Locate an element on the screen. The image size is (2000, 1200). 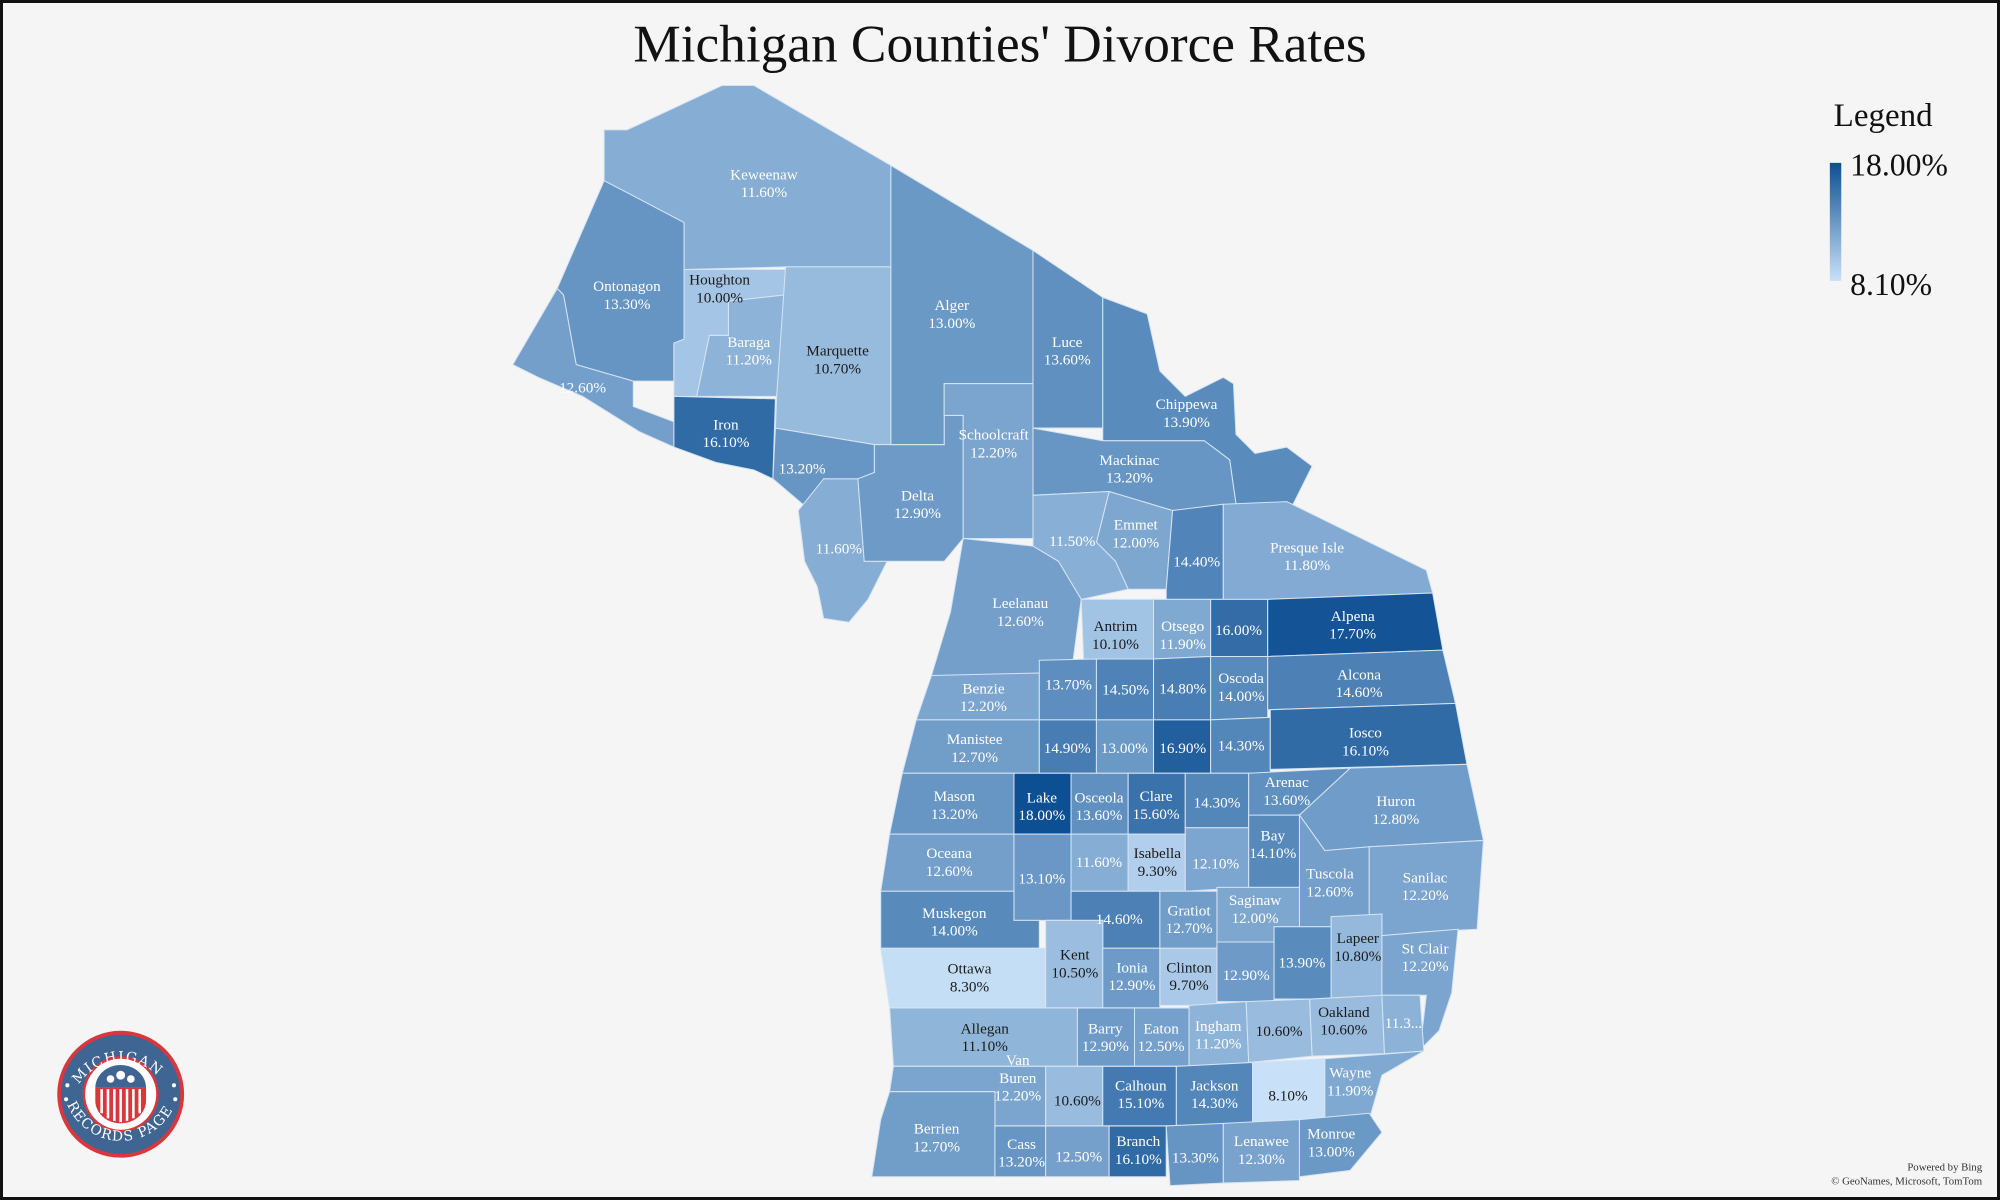
county-label-baraga: Baraga 11.20% is located at coordinates (749, 351).